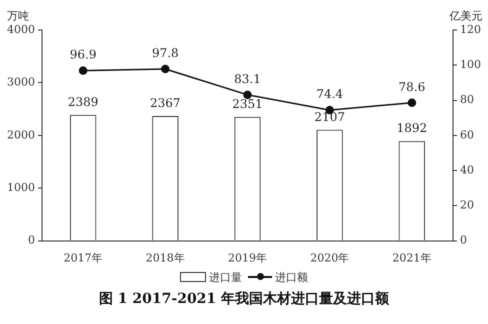 The height and width of the screenshot is (324, 488). Describe the element at coordinates (247, 104) in the screenshot. I see `data-label: 2351` at that location.